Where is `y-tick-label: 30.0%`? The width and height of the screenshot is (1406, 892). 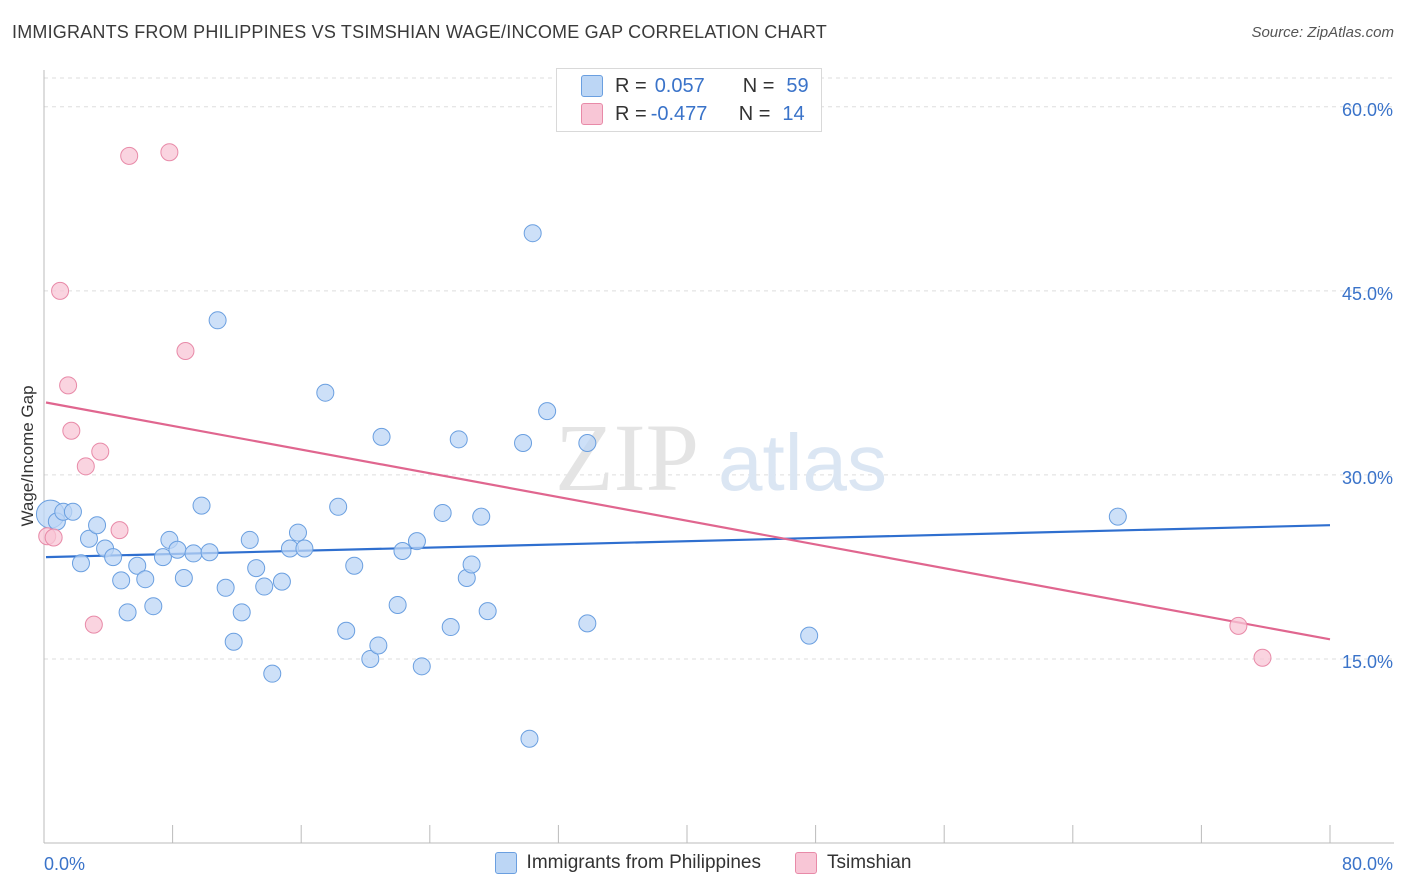
y-tick-label: 30.0% is located at coordinates (1367, 478).